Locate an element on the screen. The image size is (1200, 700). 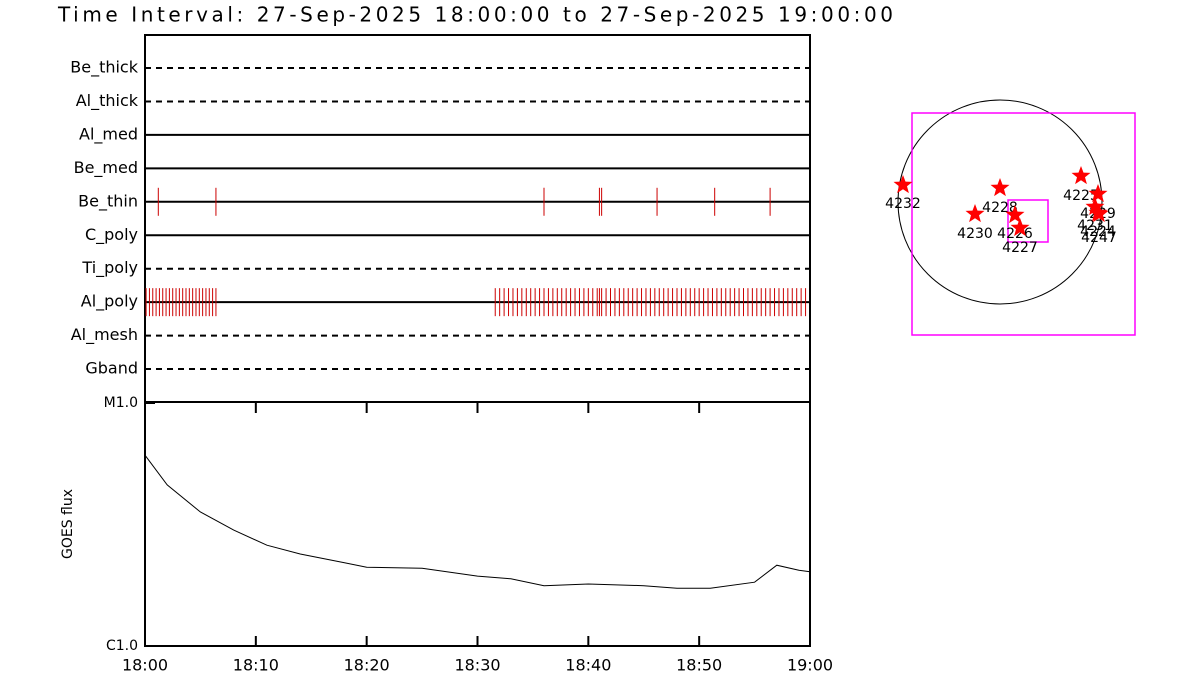
fov-box-small is located at coordinates (1028, 221).